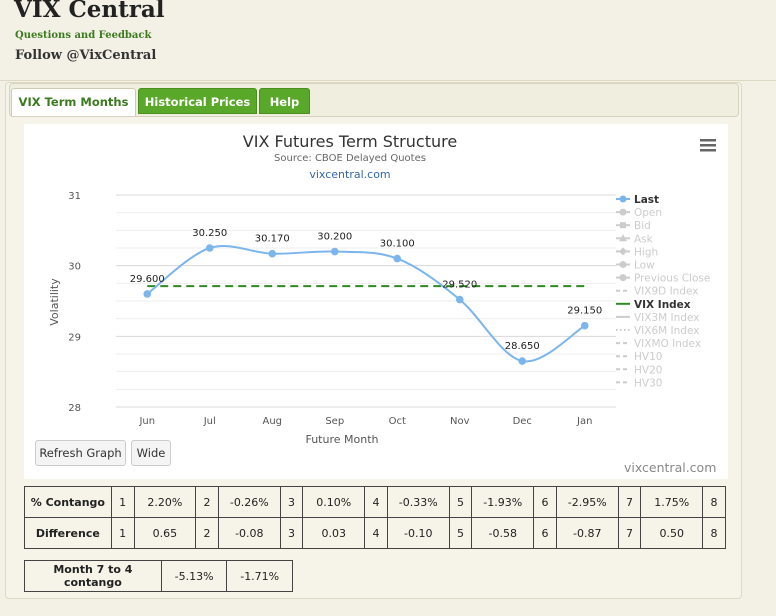 This screenshot has width=776, height=616. Describe the element at coordinates (646, 252) in the screenshot. I see `svg-text: High` at that location.